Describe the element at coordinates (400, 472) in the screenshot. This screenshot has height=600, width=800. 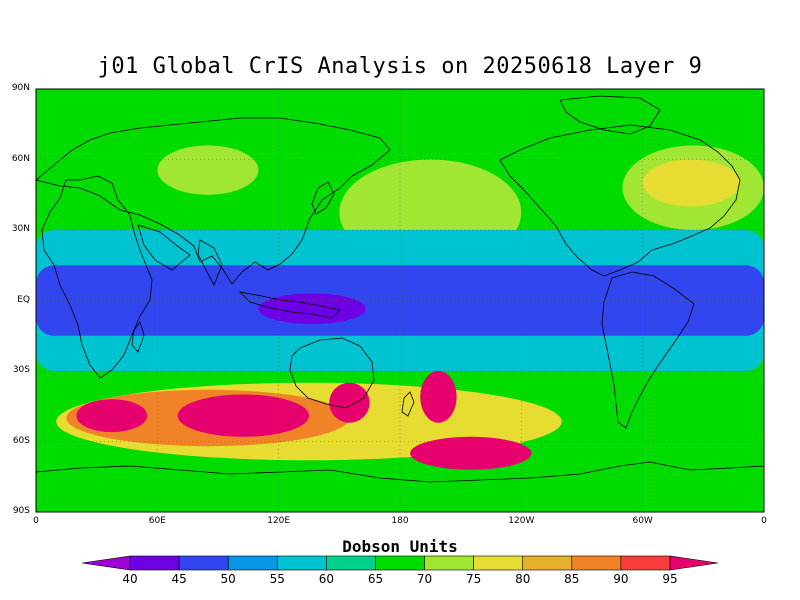
I see `antarctica-outline` at that location.